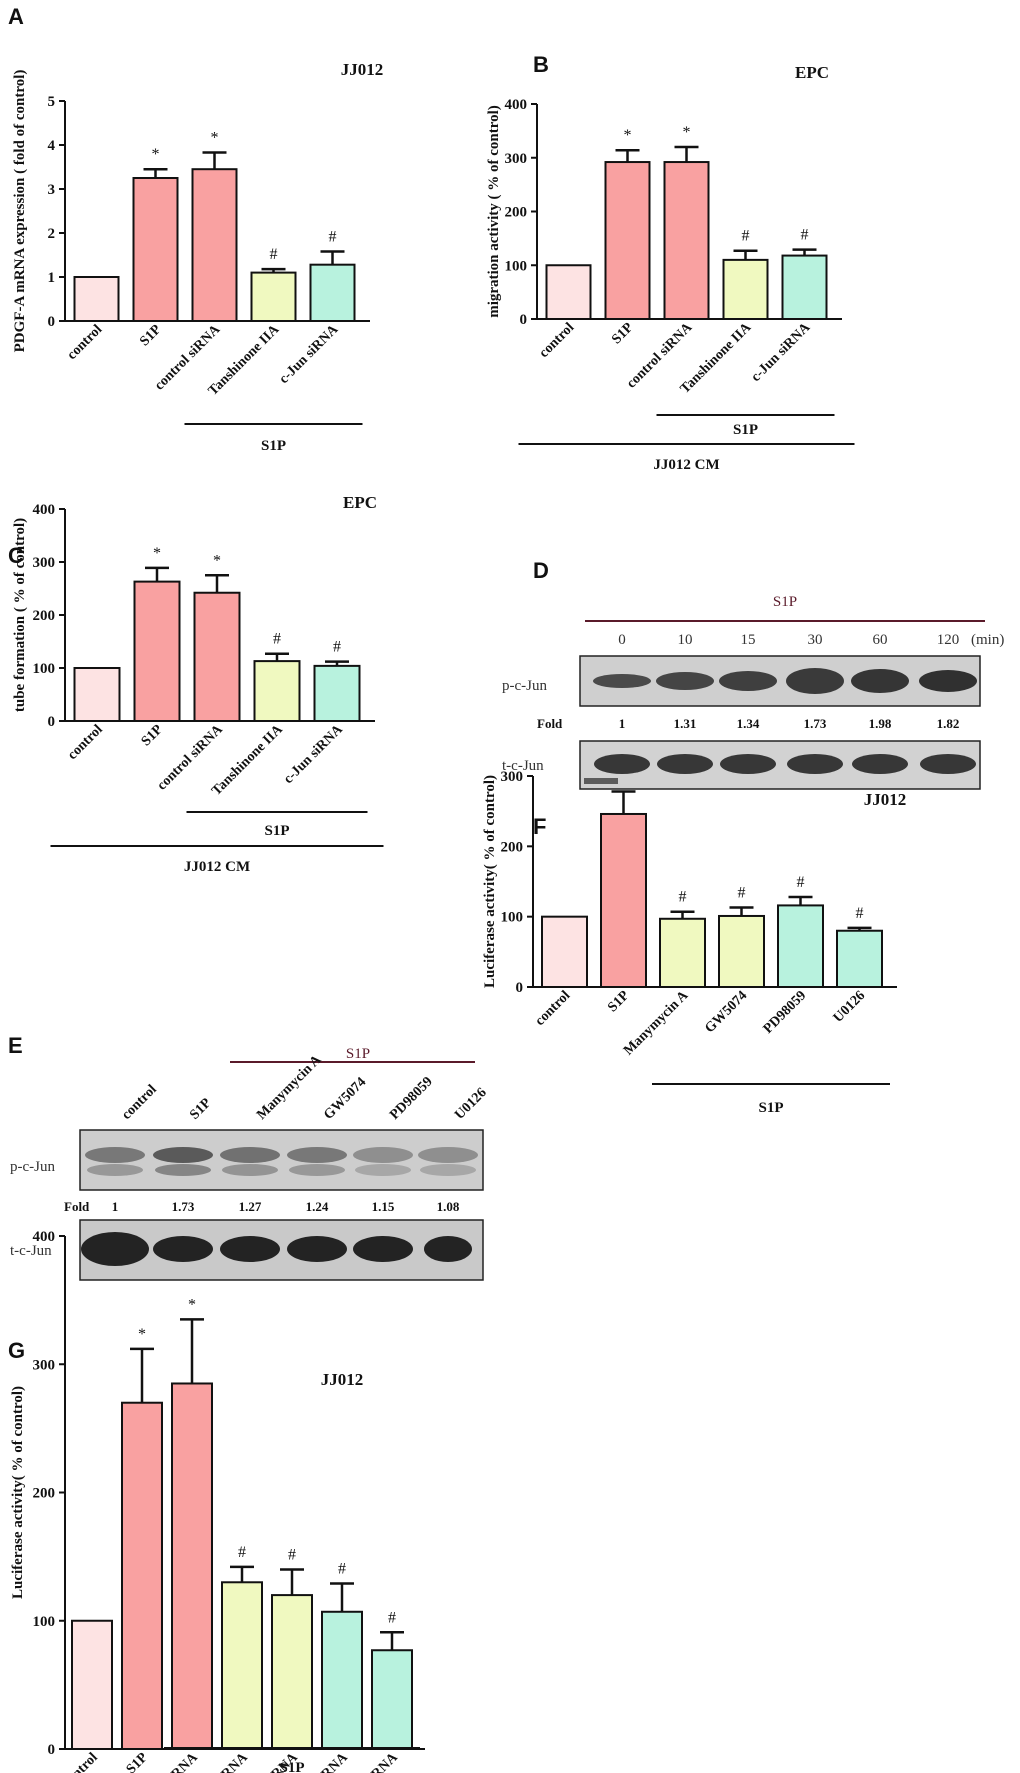 The width and height of the screenshot is (1020, 1773). Describe the element at coordinates (748, 723) in the screenshot. I see `blot-d-fold-value: 1.34` at that location.